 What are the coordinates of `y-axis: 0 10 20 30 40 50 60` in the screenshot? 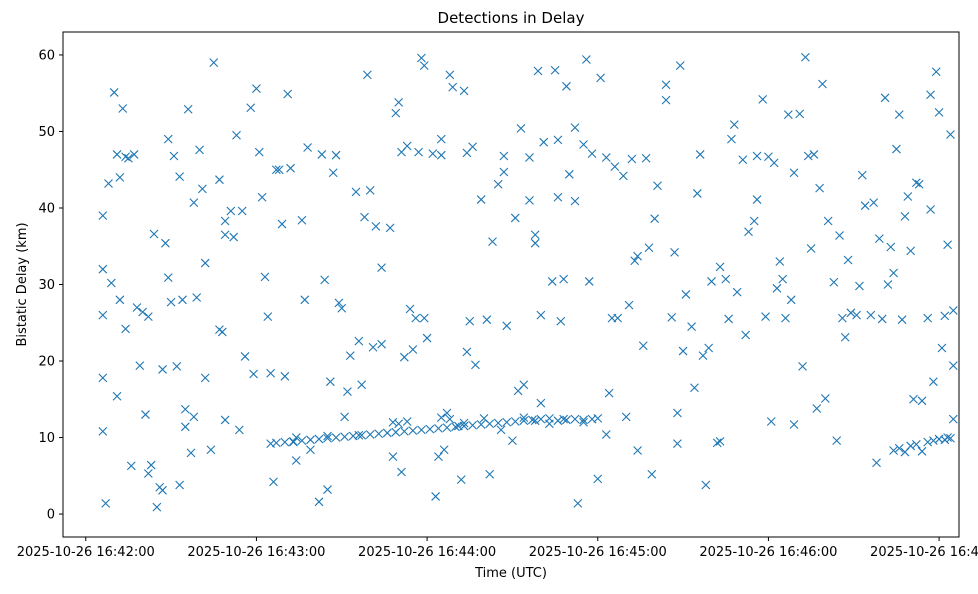 It's located at (50, 285).